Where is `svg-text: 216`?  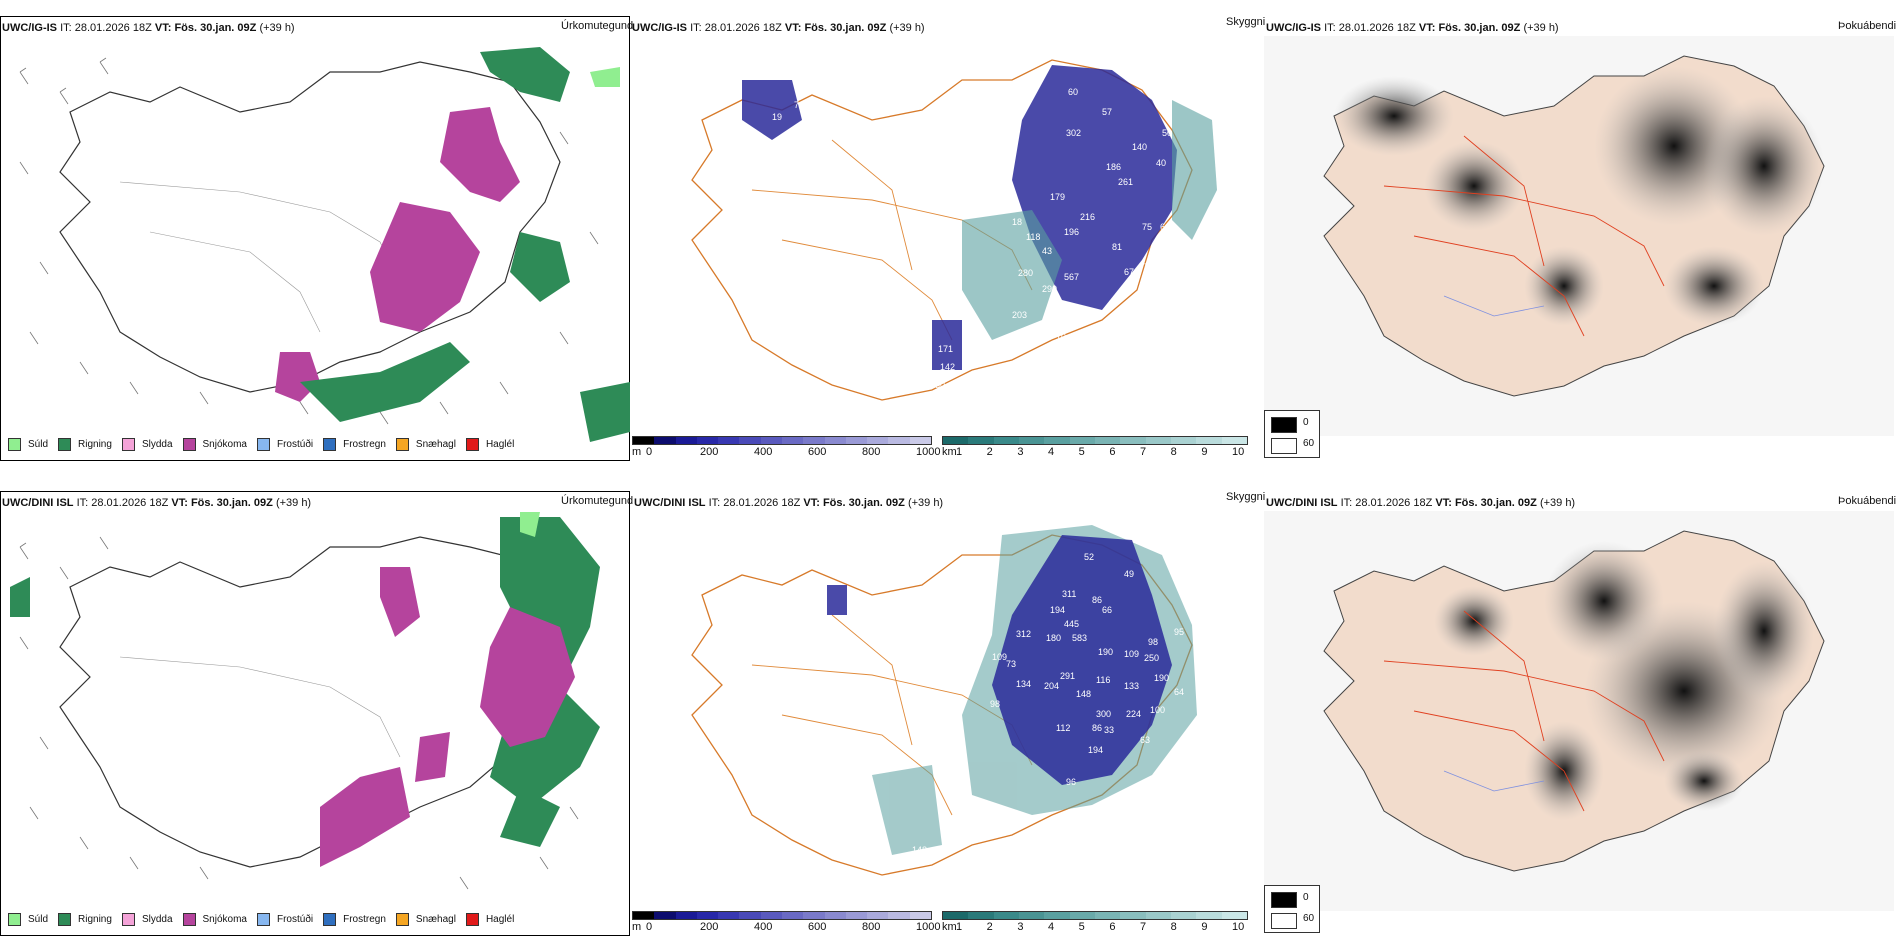 svg-text: 216 is located at coordinates (1087, 217).